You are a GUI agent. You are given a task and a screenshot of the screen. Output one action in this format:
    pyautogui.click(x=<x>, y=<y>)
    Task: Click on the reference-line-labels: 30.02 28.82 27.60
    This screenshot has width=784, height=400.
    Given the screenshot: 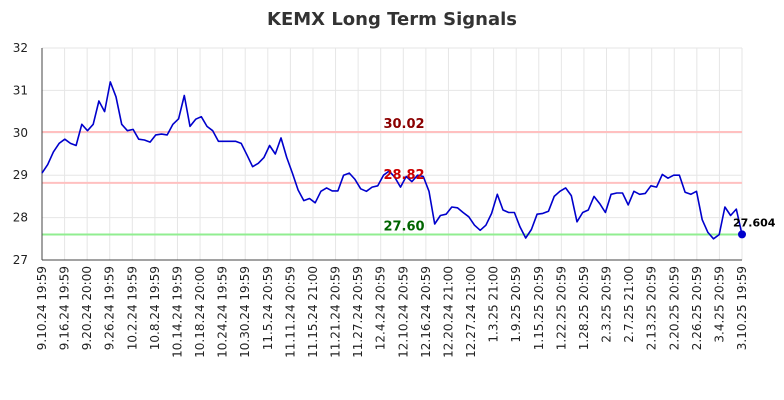 What is the action you would take?
    pyautogui.click(x=403, y=176)
    